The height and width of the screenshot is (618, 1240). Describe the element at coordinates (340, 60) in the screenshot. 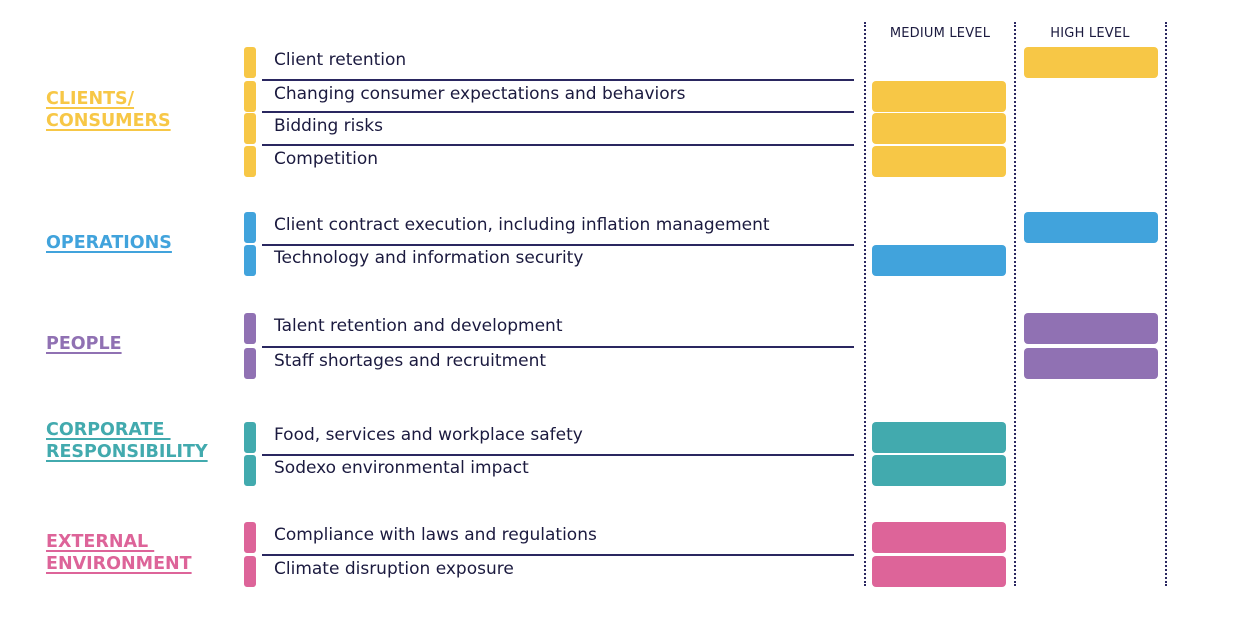

I see `risk-label: Client retention` at that location.